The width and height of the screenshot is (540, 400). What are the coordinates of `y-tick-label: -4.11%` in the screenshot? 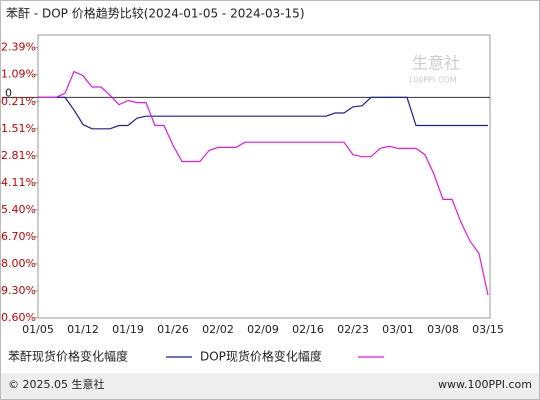 It's located at (18, 182).